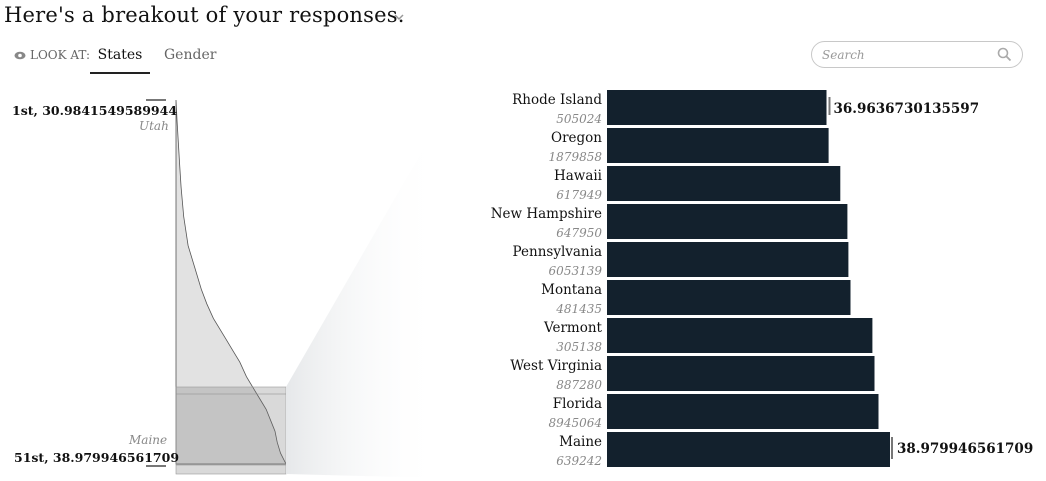 The image size is (1046, 481). What do you see at coordinates (399, 17) in the screenshot?
I see `chevron-down-icon` at bounding box center [399, 17].